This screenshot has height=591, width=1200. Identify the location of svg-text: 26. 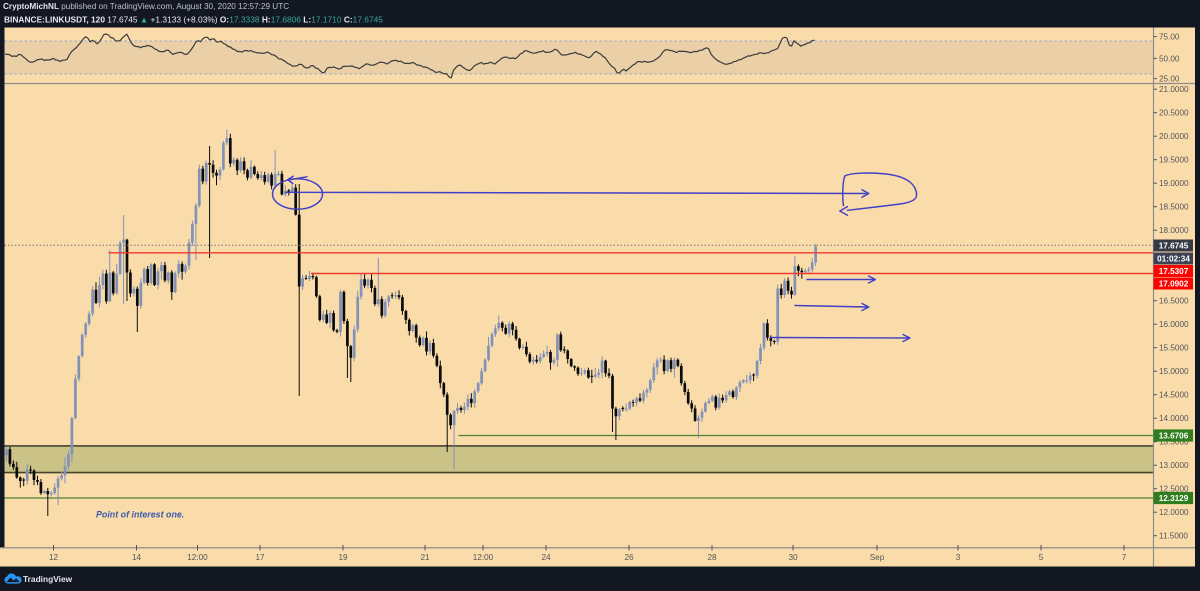
(629, 557).